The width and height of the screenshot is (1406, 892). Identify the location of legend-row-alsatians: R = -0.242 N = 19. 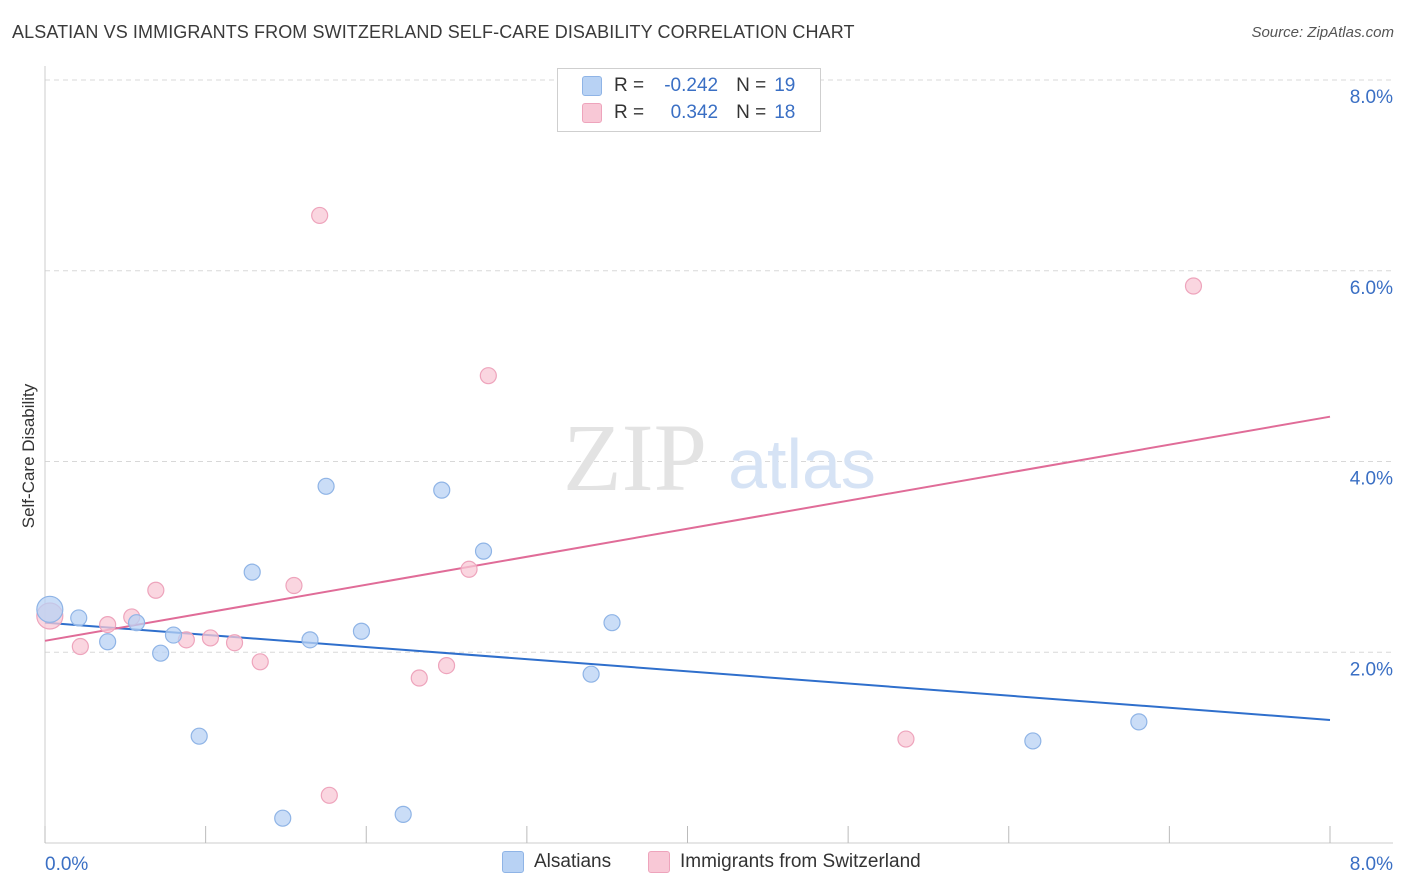
(688, 86).